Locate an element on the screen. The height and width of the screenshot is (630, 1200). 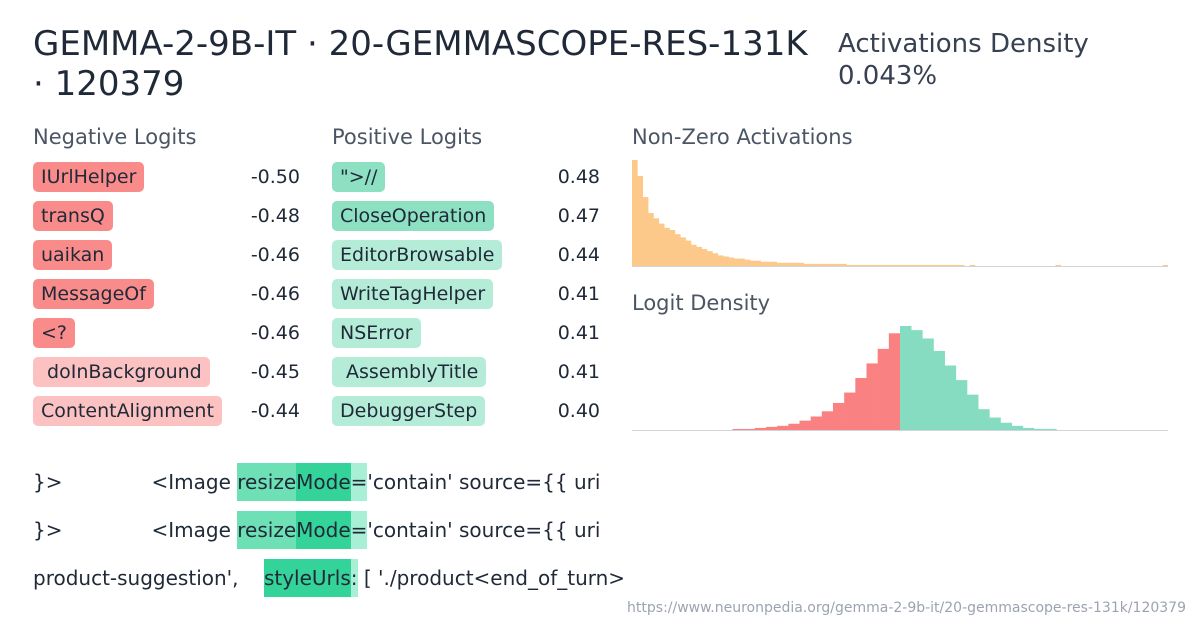
negative-logit-token: MessageOf is located at coordinates (93, 294).